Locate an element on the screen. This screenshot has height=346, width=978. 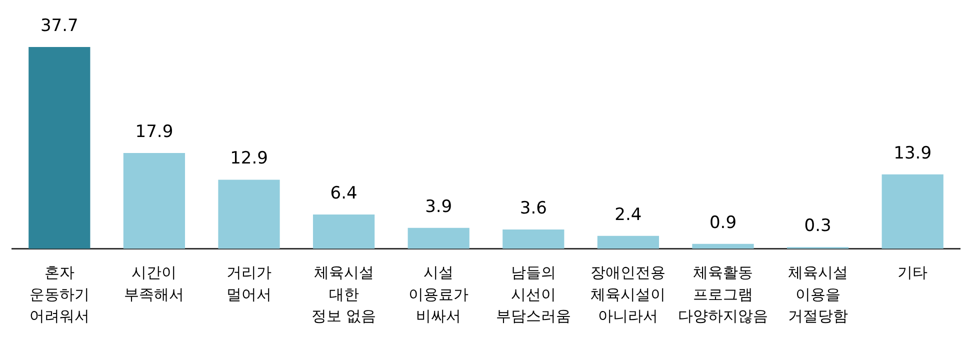
data-label: 3.9 is located at coordinates (438, 206).